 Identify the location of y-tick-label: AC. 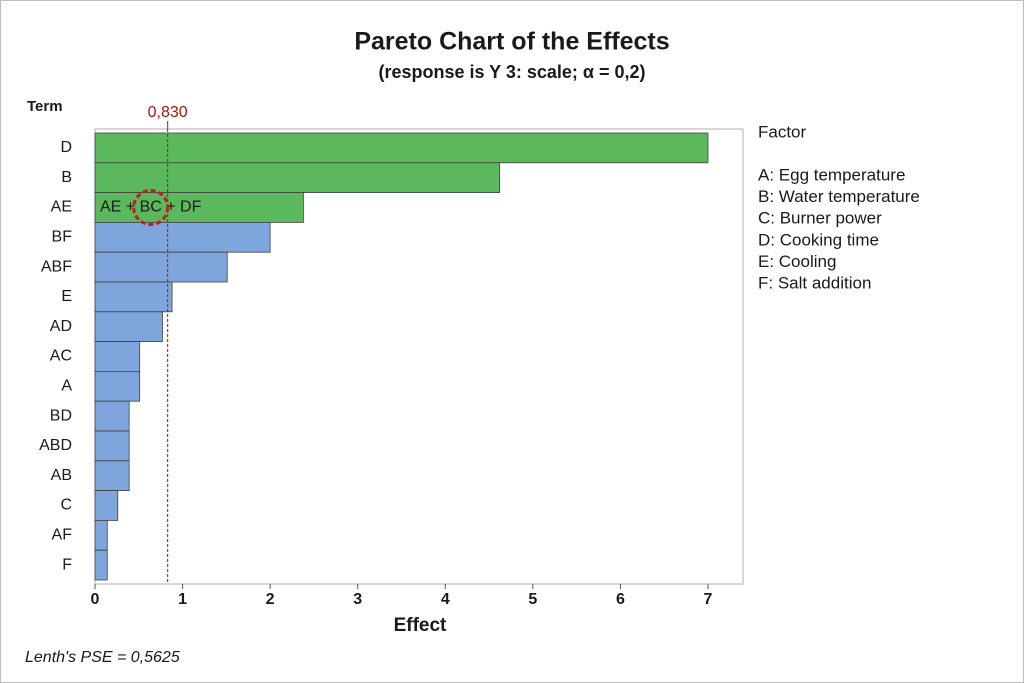
(61, 356).